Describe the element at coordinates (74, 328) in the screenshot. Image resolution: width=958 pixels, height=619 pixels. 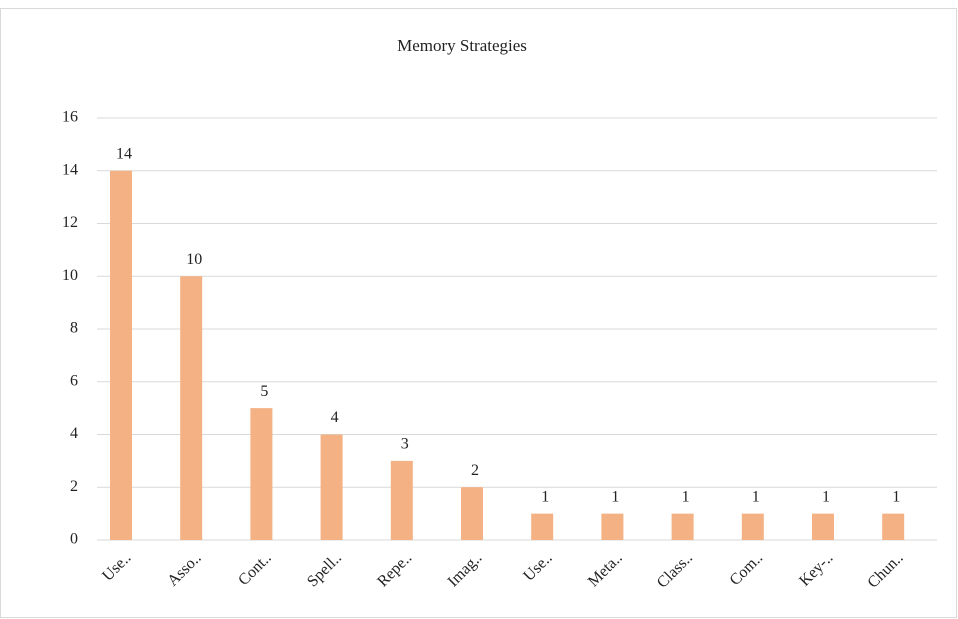
I see `y-tick-label: 8` at that location.